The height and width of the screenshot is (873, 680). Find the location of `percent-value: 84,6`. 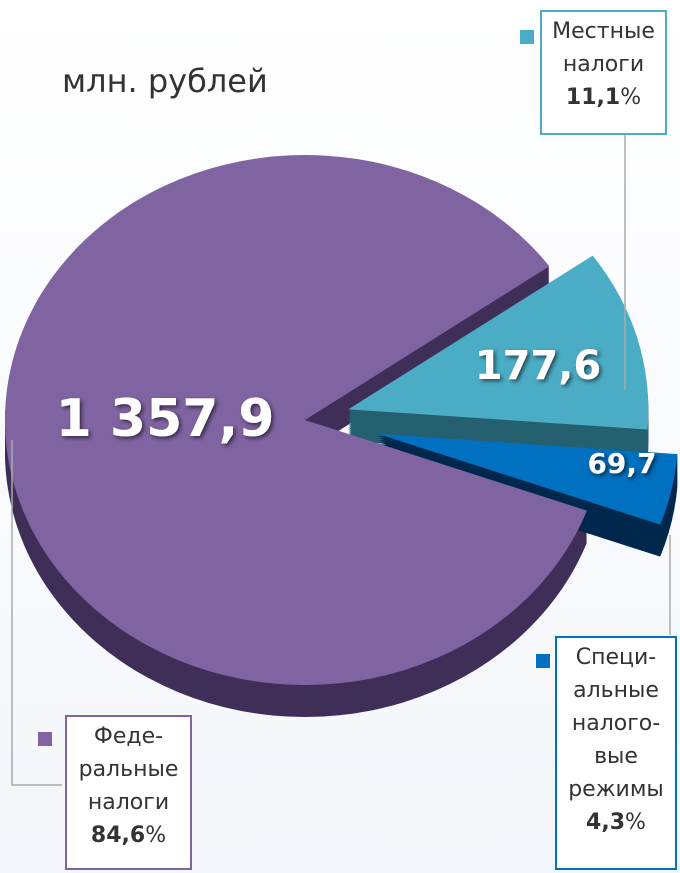

percent-value: 84,6 is located at coordinates (118, 835).